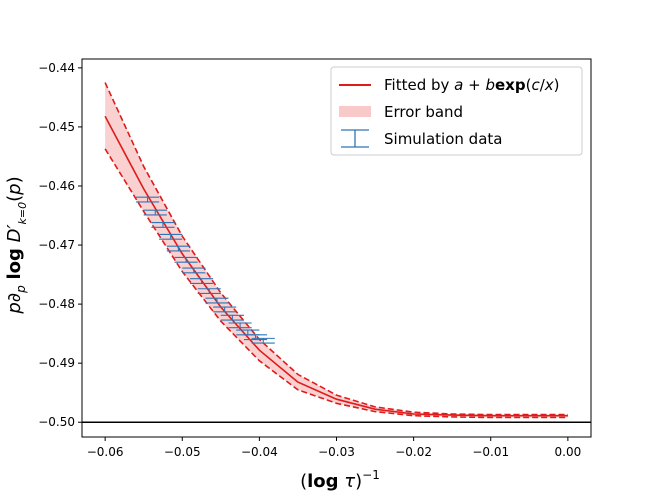 Image resolution: width=656 pixels, height=492 pixels. I want to click on legend-fit-label: Fitted by a + bexp(c/x), so click(472, 85).